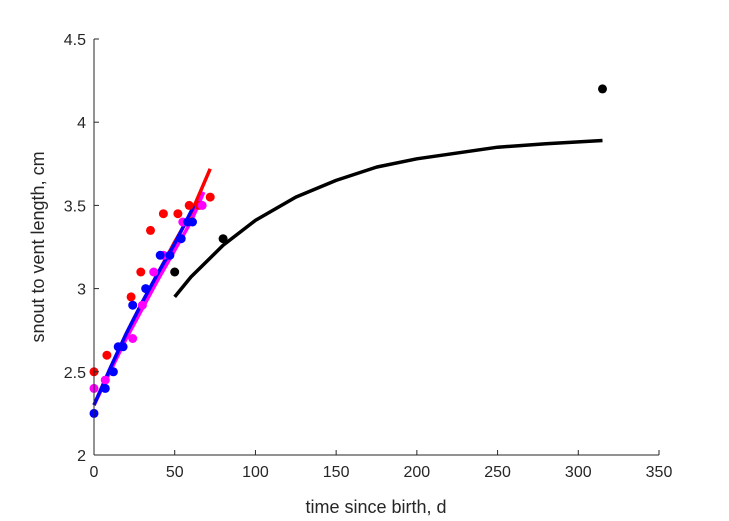 The width and height of the screenshot is (729, 521). I want to click on x-axis-label: time since birth, d, so click(375, 507).